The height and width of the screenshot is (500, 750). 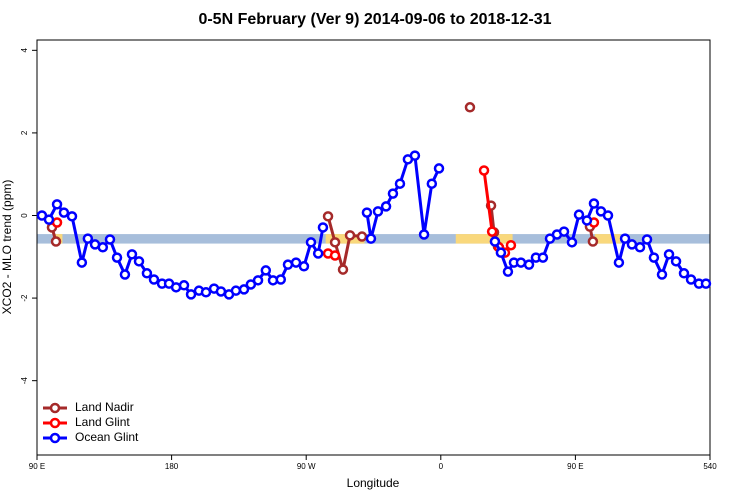 What do you see at coordinates (441, 466) in the screenshot?
I see `x-tick-label: 0` at bounding box center [441, 466].